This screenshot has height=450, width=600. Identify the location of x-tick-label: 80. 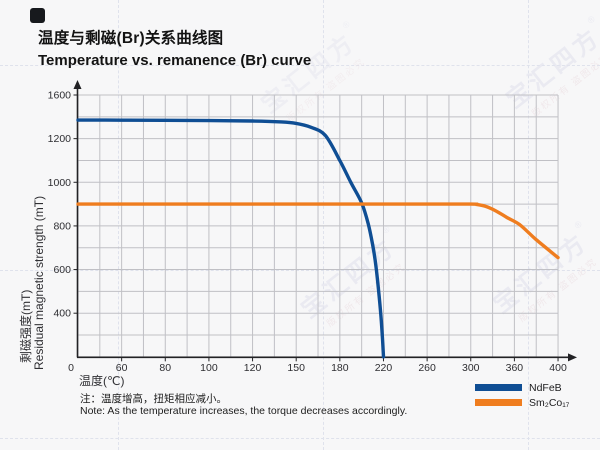
(165, 368).